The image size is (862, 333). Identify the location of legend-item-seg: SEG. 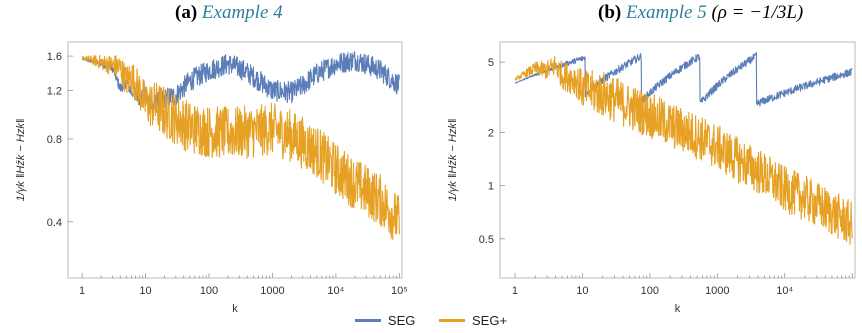
(385, 320).